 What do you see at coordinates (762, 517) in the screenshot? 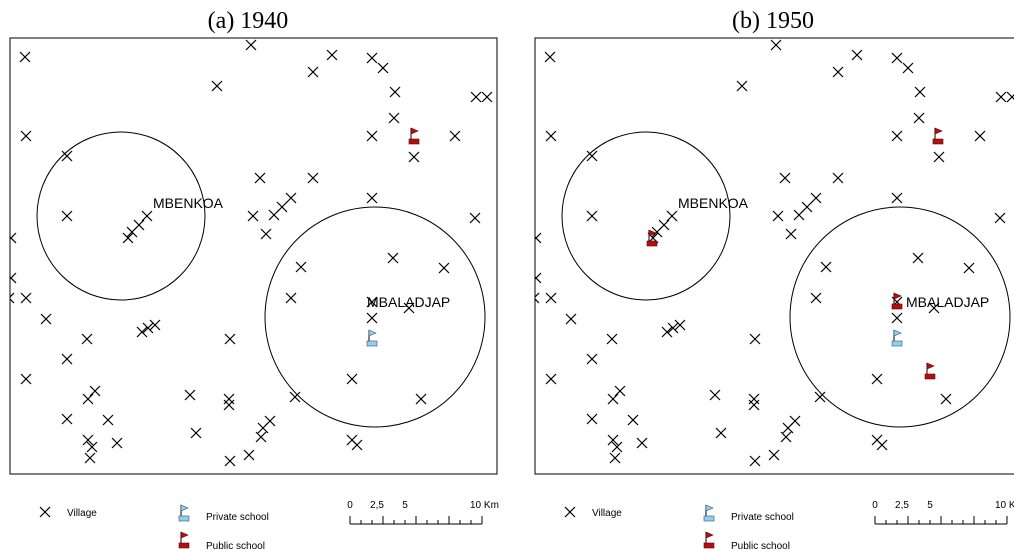
I see `legend-label: Private school` at bounding box center [762, 517].